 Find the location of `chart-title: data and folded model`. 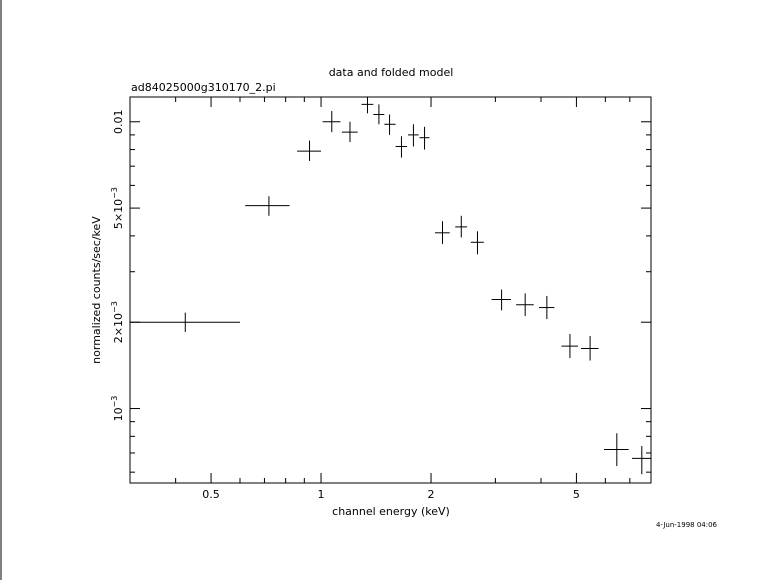

chart-title: data and folded model is located at coordinates (391, 72).